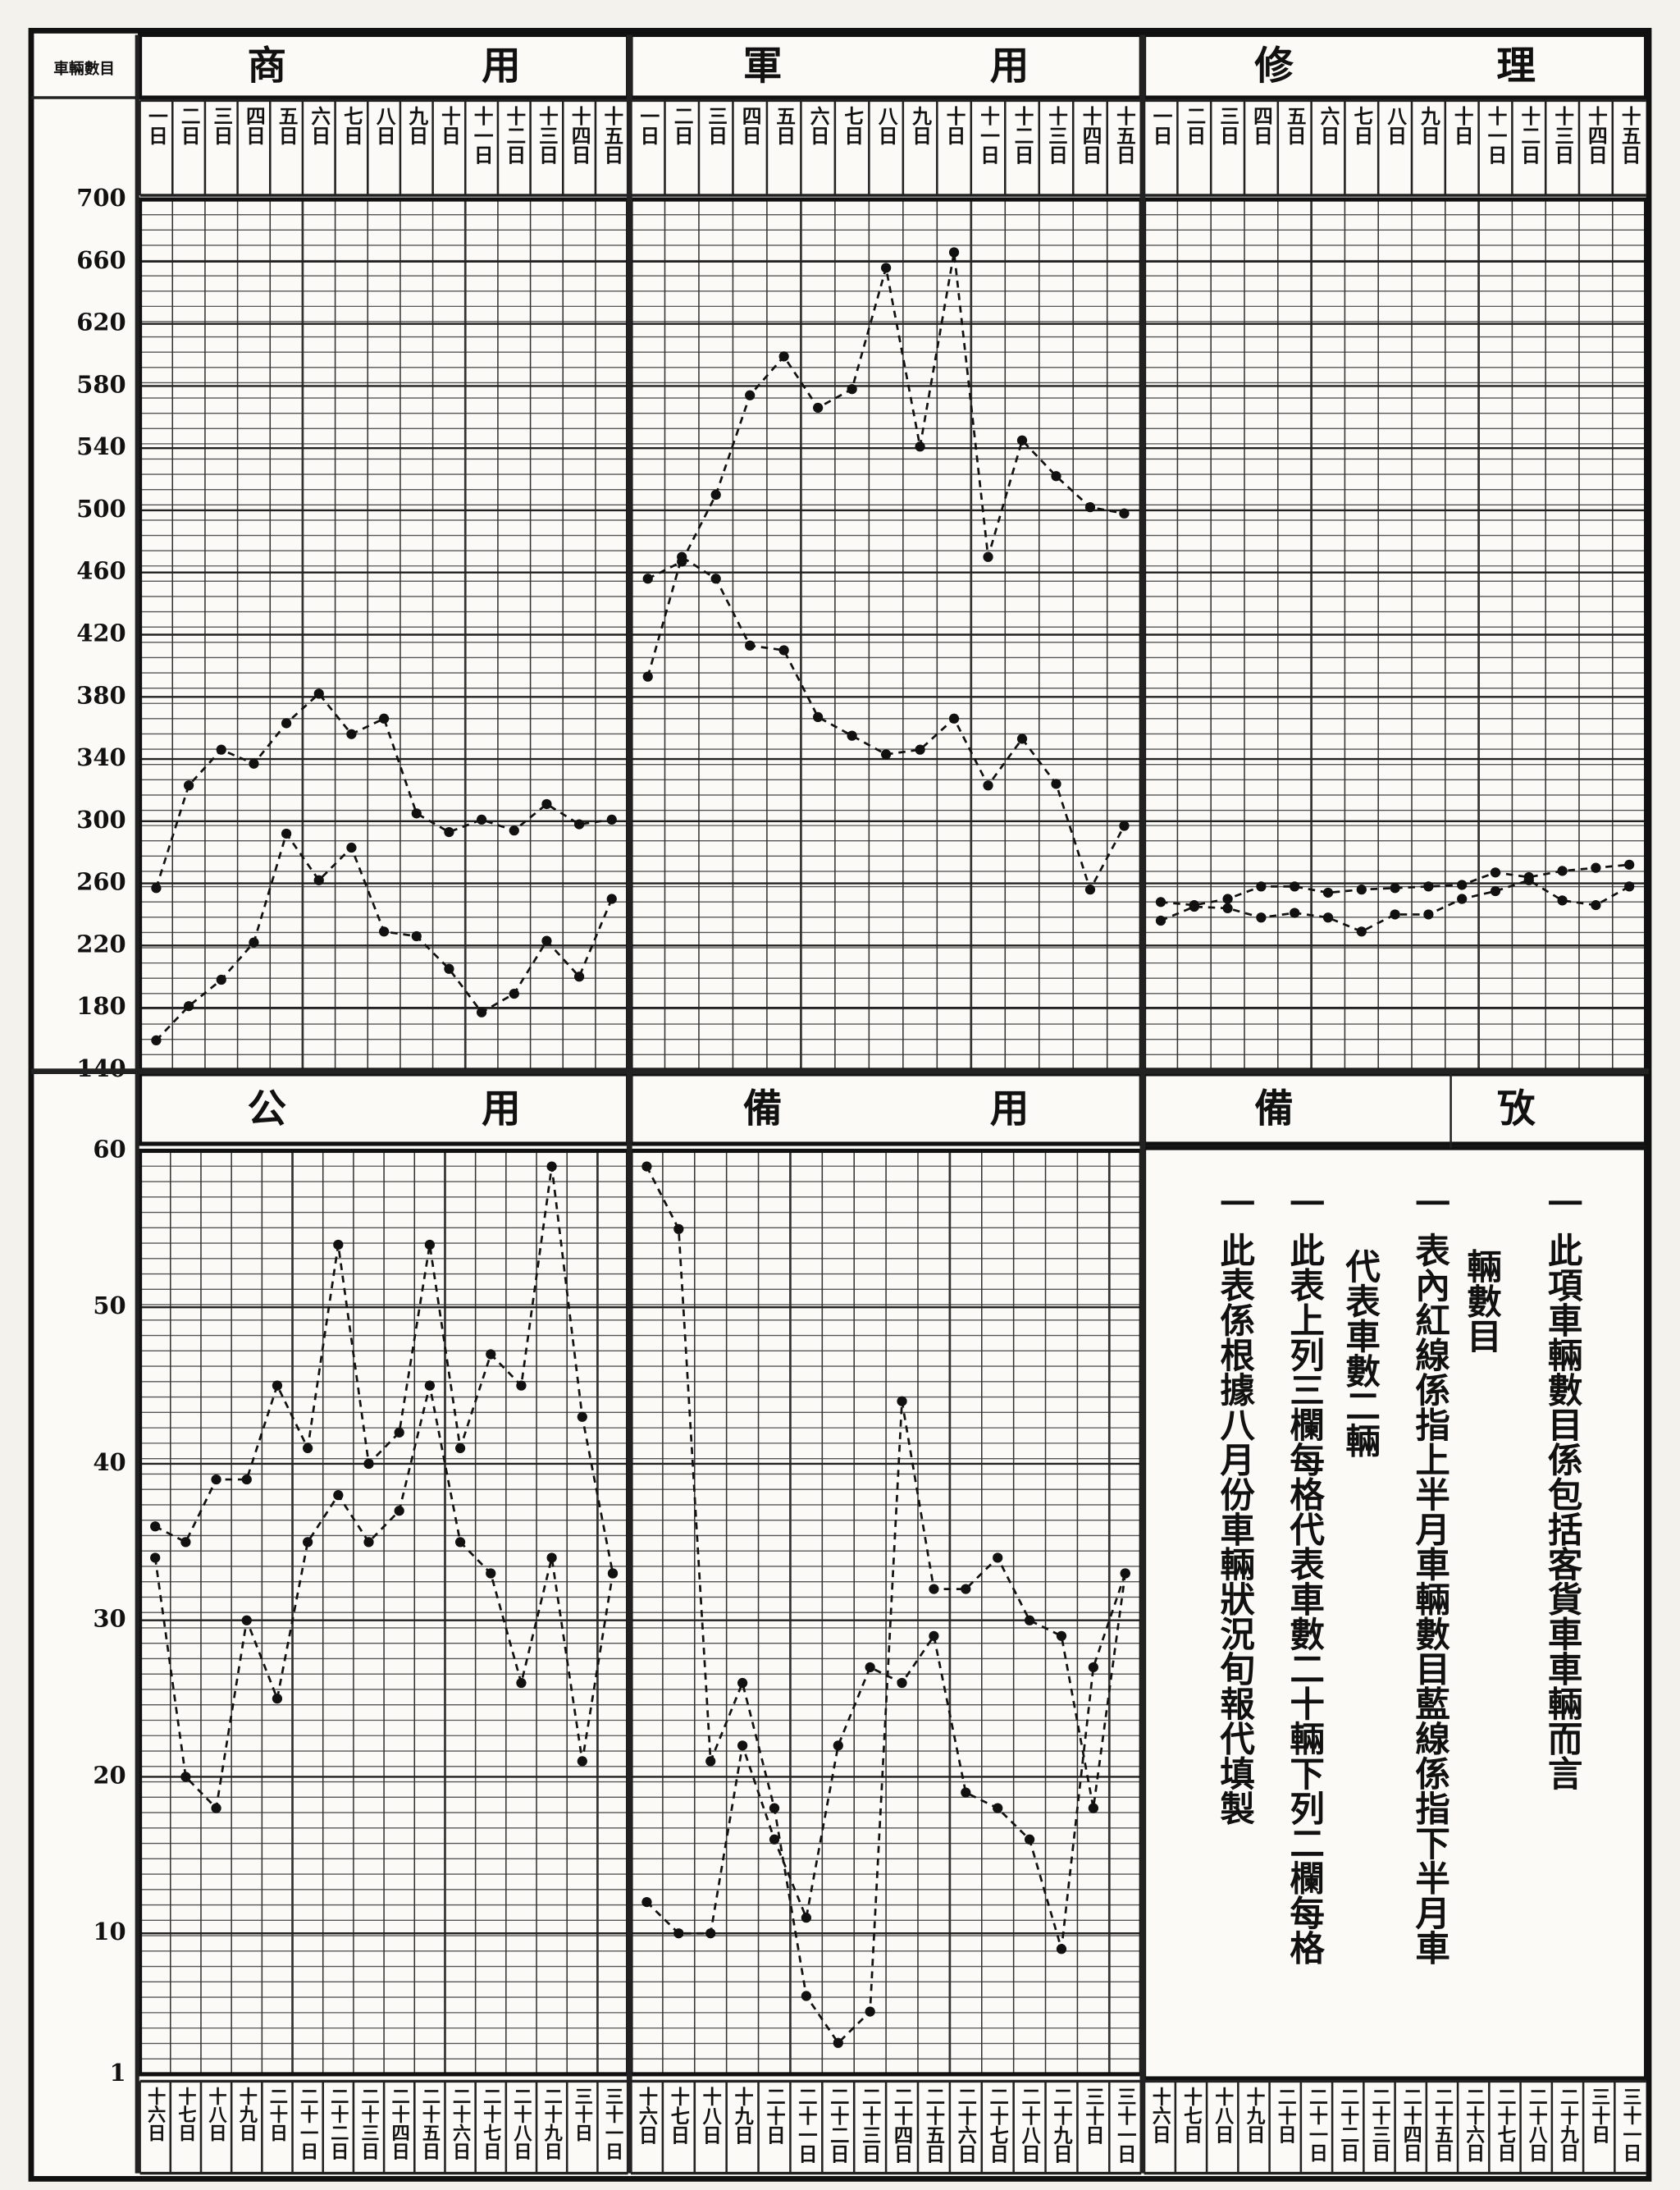 The height and width of the screenshot is (2190, 1680). What do you see at coordinates (84, 69) in the screenshot?
I see `y-axis-label: 車輛數目` at bounding box center [84, 69].